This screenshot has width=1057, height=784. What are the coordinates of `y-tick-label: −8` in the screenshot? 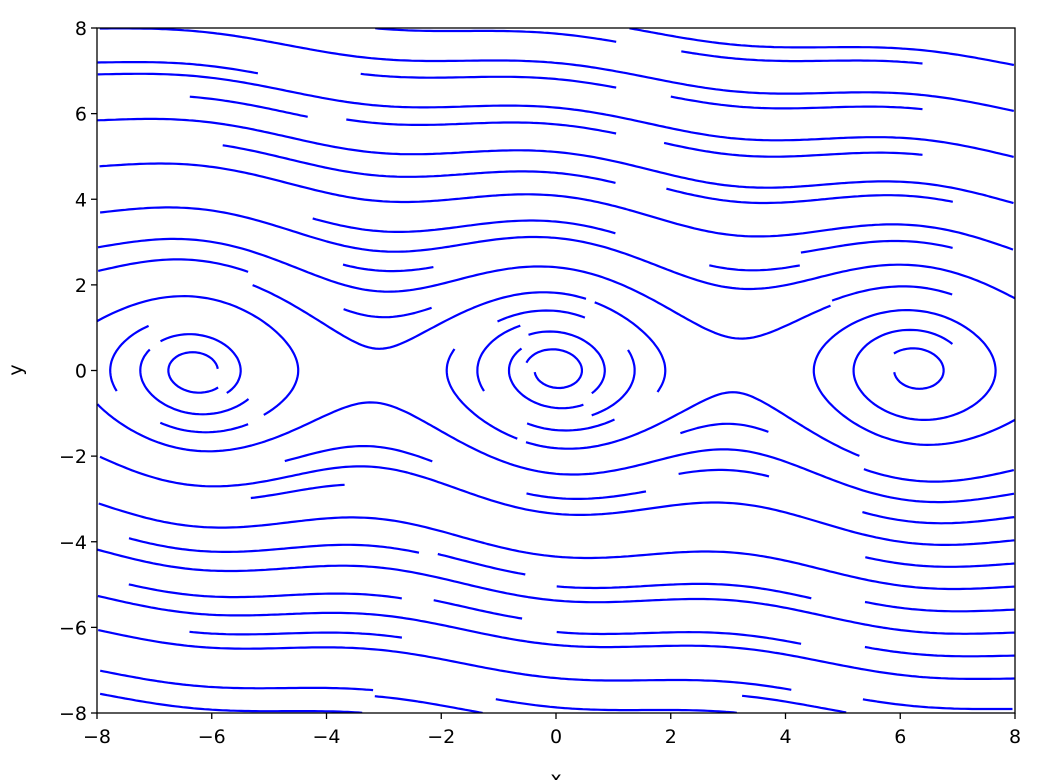 It's located at (73, 714).